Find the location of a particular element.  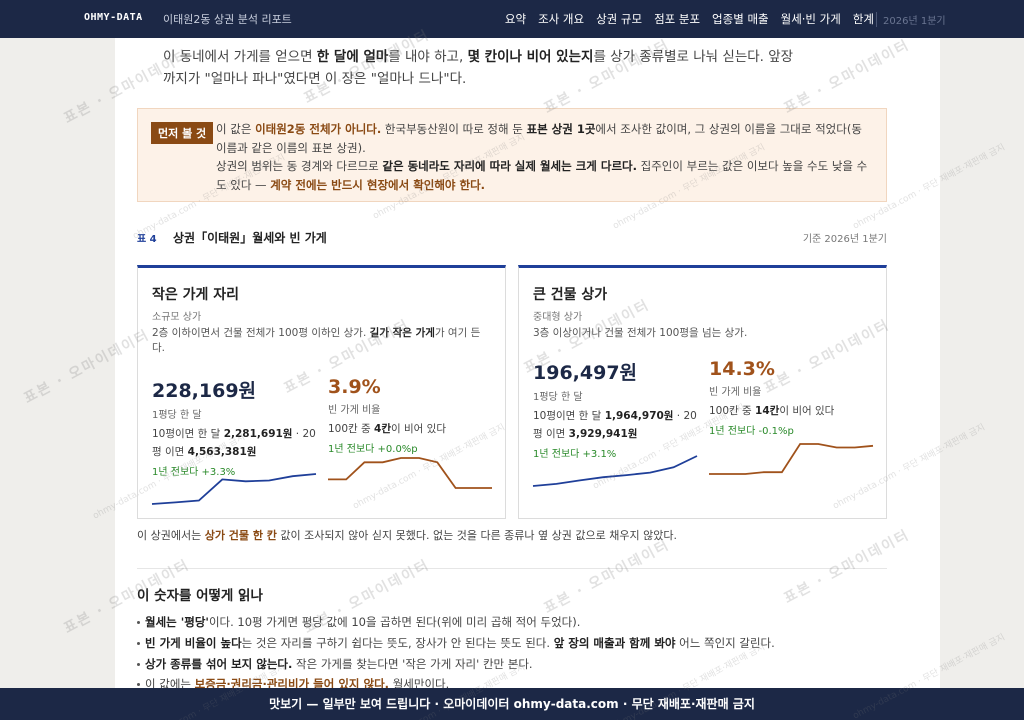

text-segment: 이 값은 is located at coordinates (236, 129).